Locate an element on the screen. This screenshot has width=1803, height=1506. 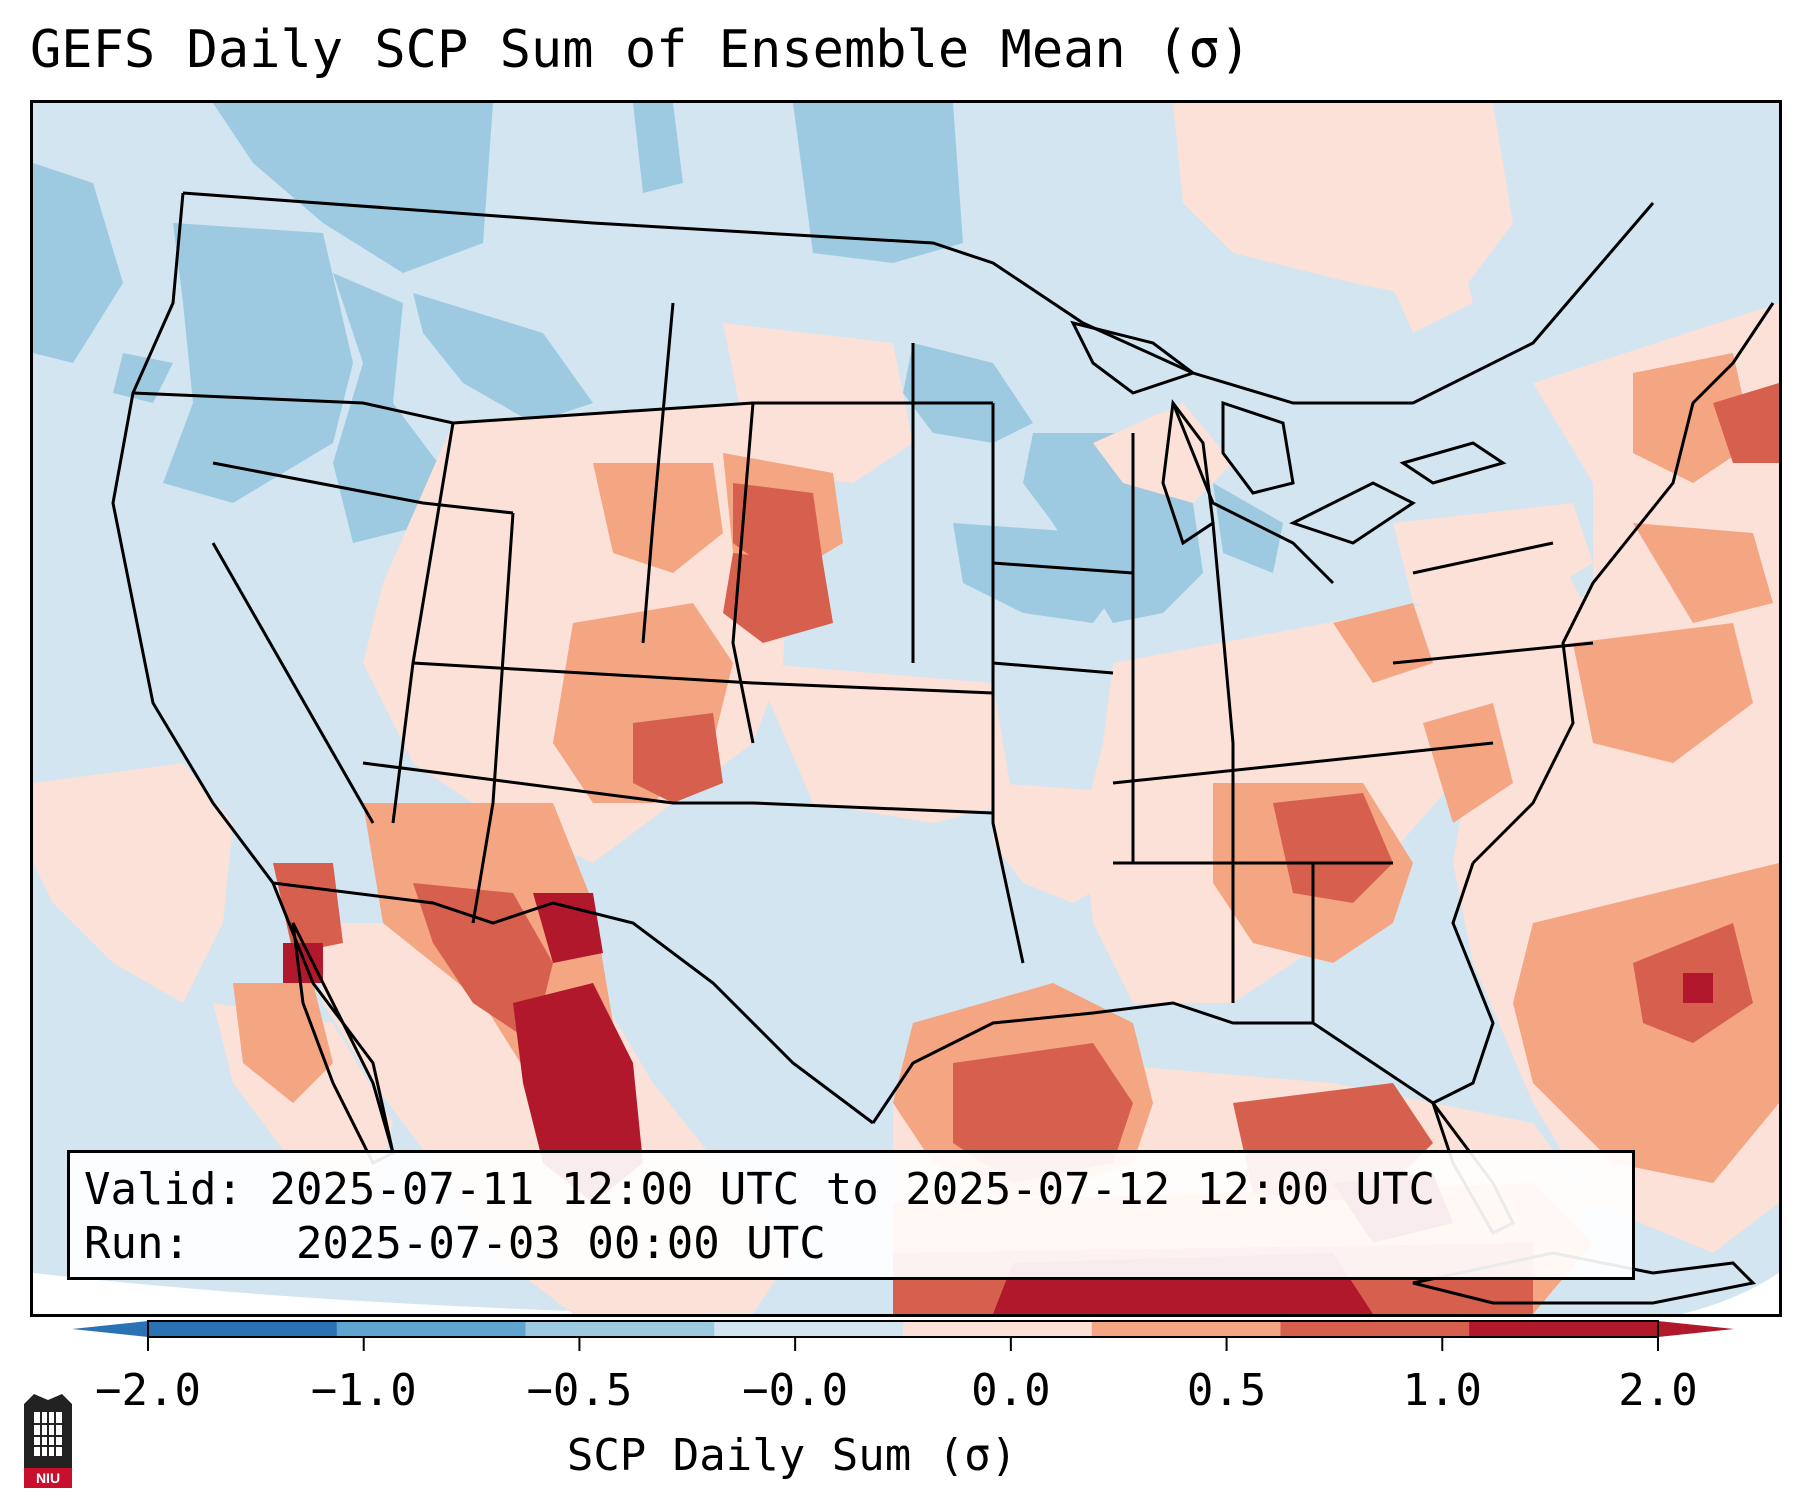
colorbar-segments is located at coordinates (903, 1329).